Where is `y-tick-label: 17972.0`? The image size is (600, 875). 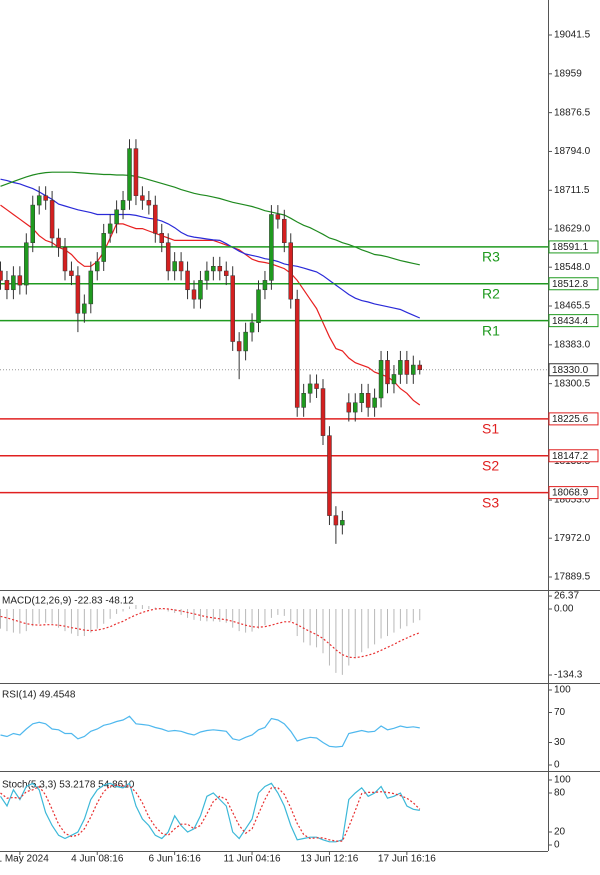
y-tick-label: 17972.0 is located at coordinates (572, 538).